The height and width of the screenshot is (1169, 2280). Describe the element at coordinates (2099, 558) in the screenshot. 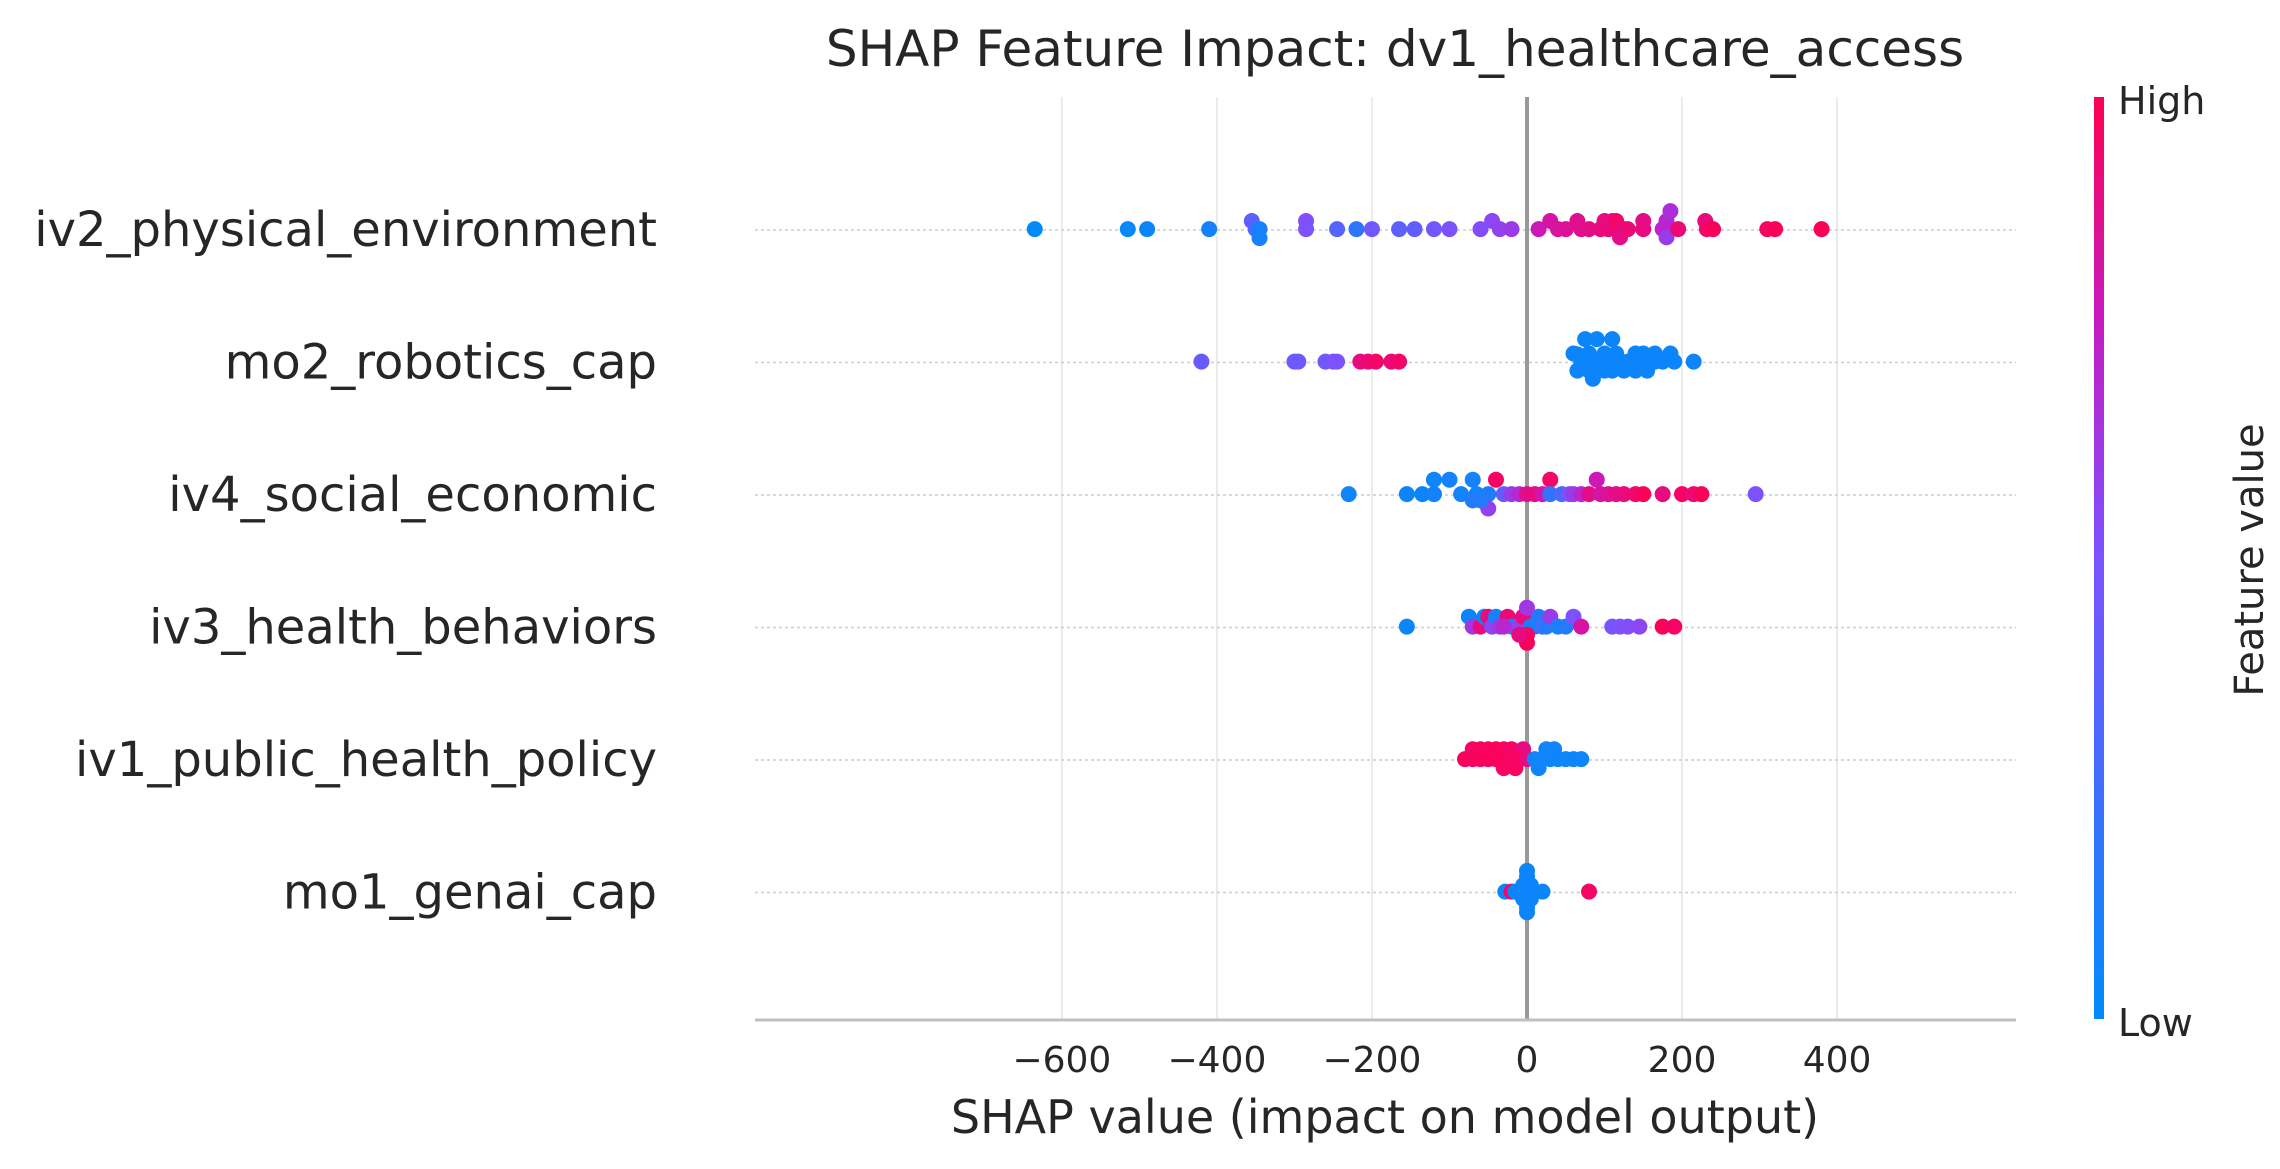

I see `colorbar` at that location.